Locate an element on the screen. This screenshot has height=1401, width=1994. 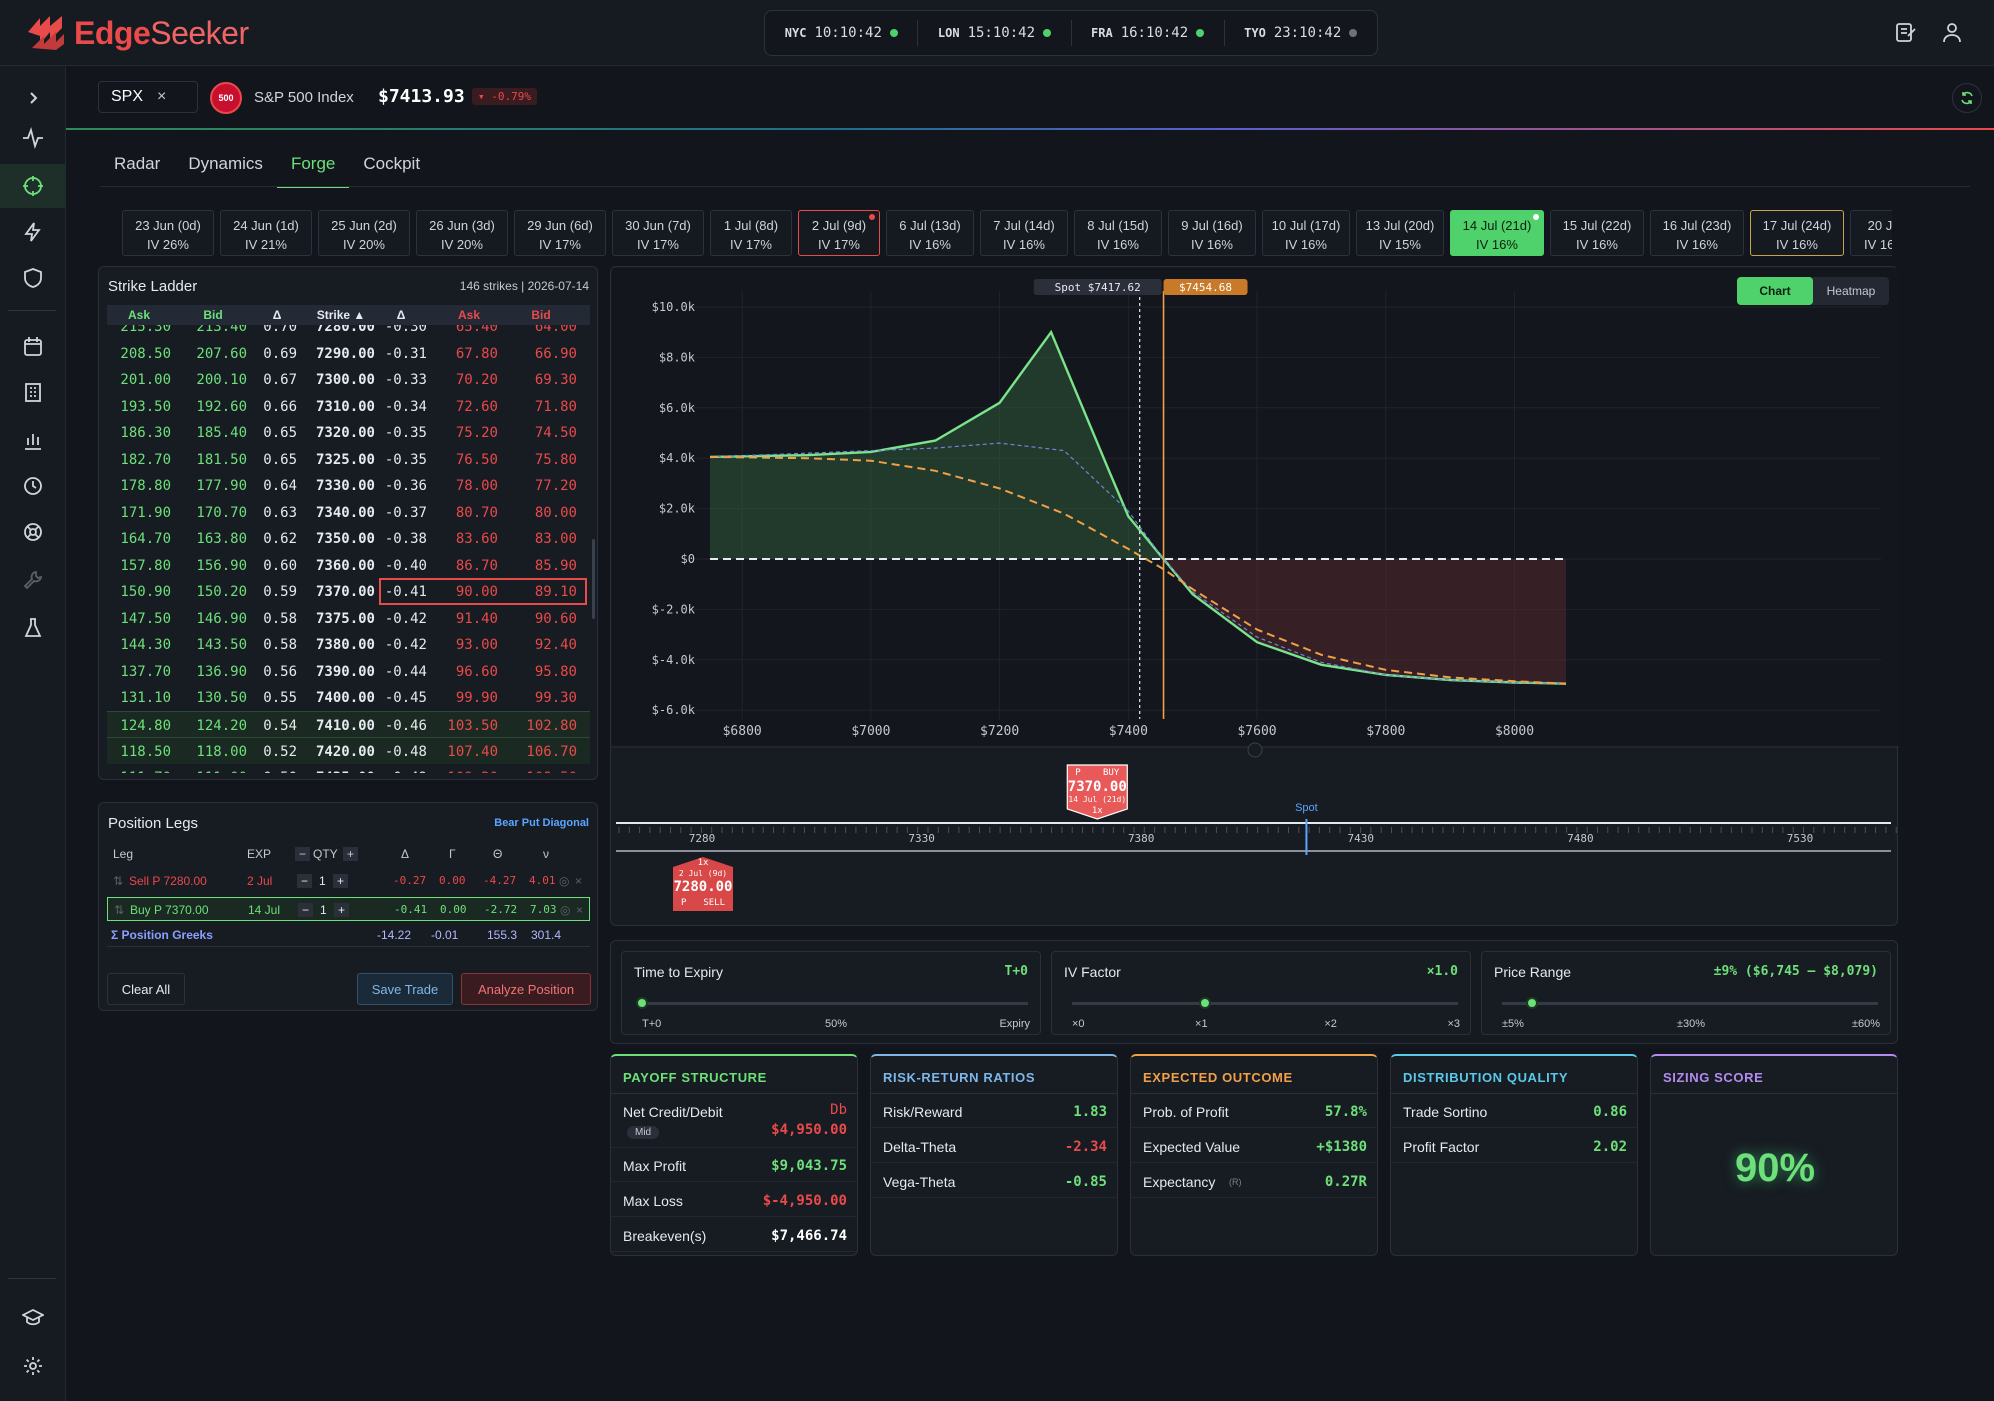
tab-cockpit: Cockpit is located at coordinates (392, 163).